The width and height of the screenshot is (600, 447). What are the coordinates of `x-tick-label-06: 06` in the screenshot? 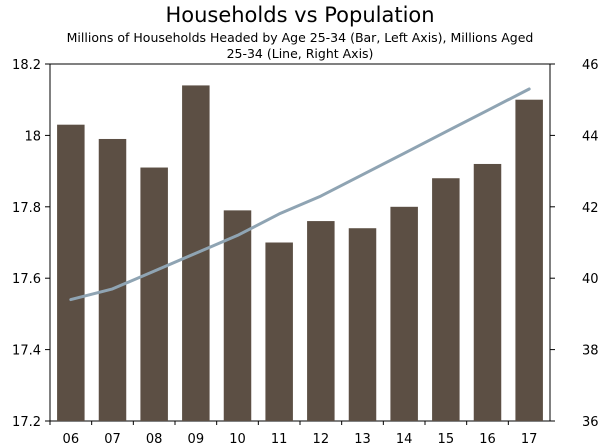 It's located at (71, 439).